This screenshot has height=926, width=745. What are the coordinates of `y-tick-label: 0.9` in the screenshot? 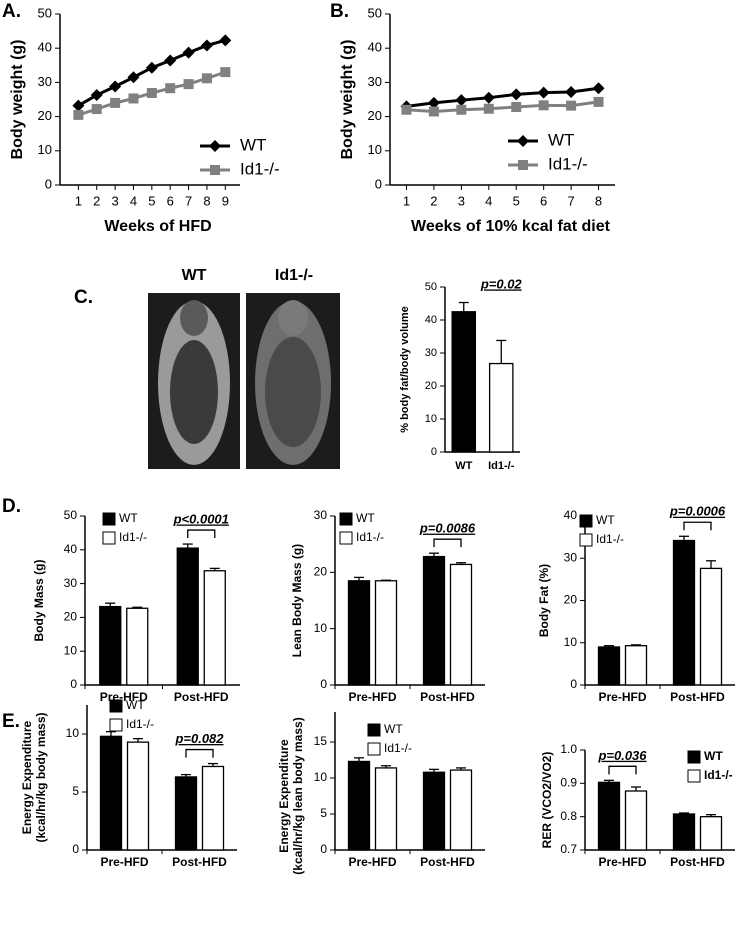 It's located at (568, 783).